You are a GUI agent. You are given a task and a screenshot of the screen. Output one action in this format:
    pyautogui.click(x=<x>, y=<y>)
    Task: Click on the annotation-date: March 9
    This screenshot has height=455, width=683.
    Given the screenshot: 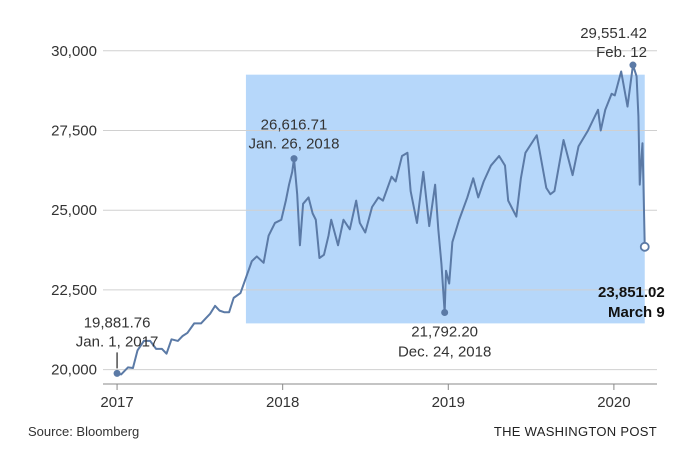 What is the action you would take?
    pyautogui.click(x=636, y=312)
    